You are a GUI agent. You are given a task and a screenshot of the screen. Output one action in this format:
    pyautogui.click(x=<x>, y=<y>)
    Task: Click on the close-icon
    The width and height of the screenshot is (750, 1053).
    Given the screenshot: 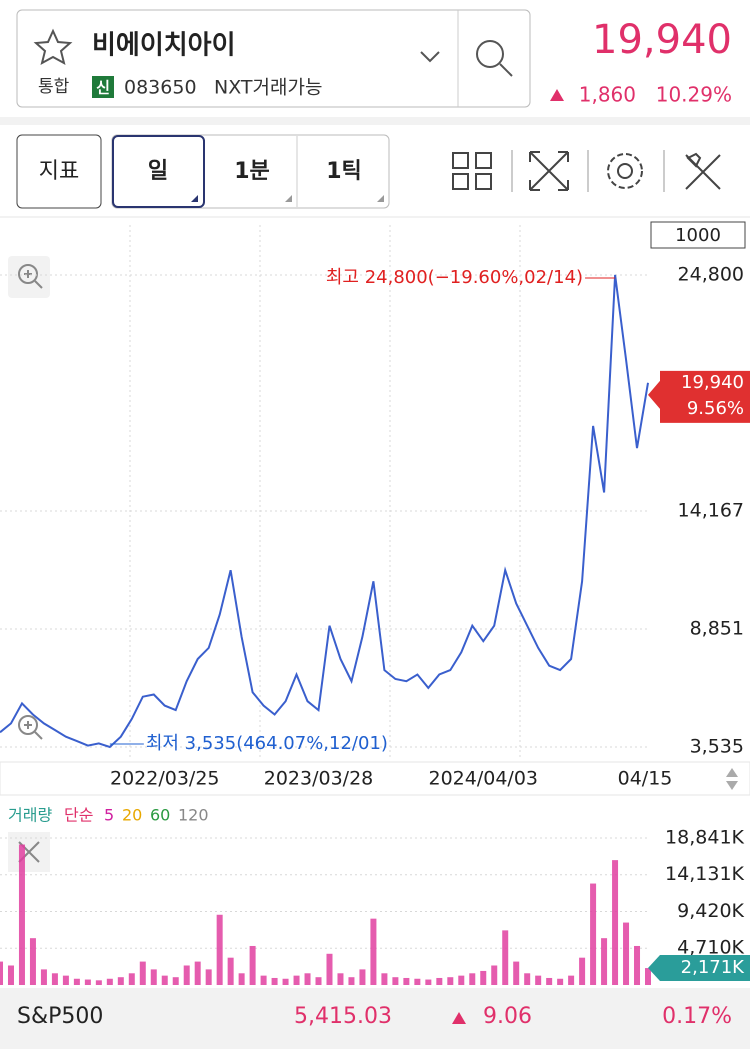 What is the action you would take?
    pyautogui.click(x=29, y=852)
    